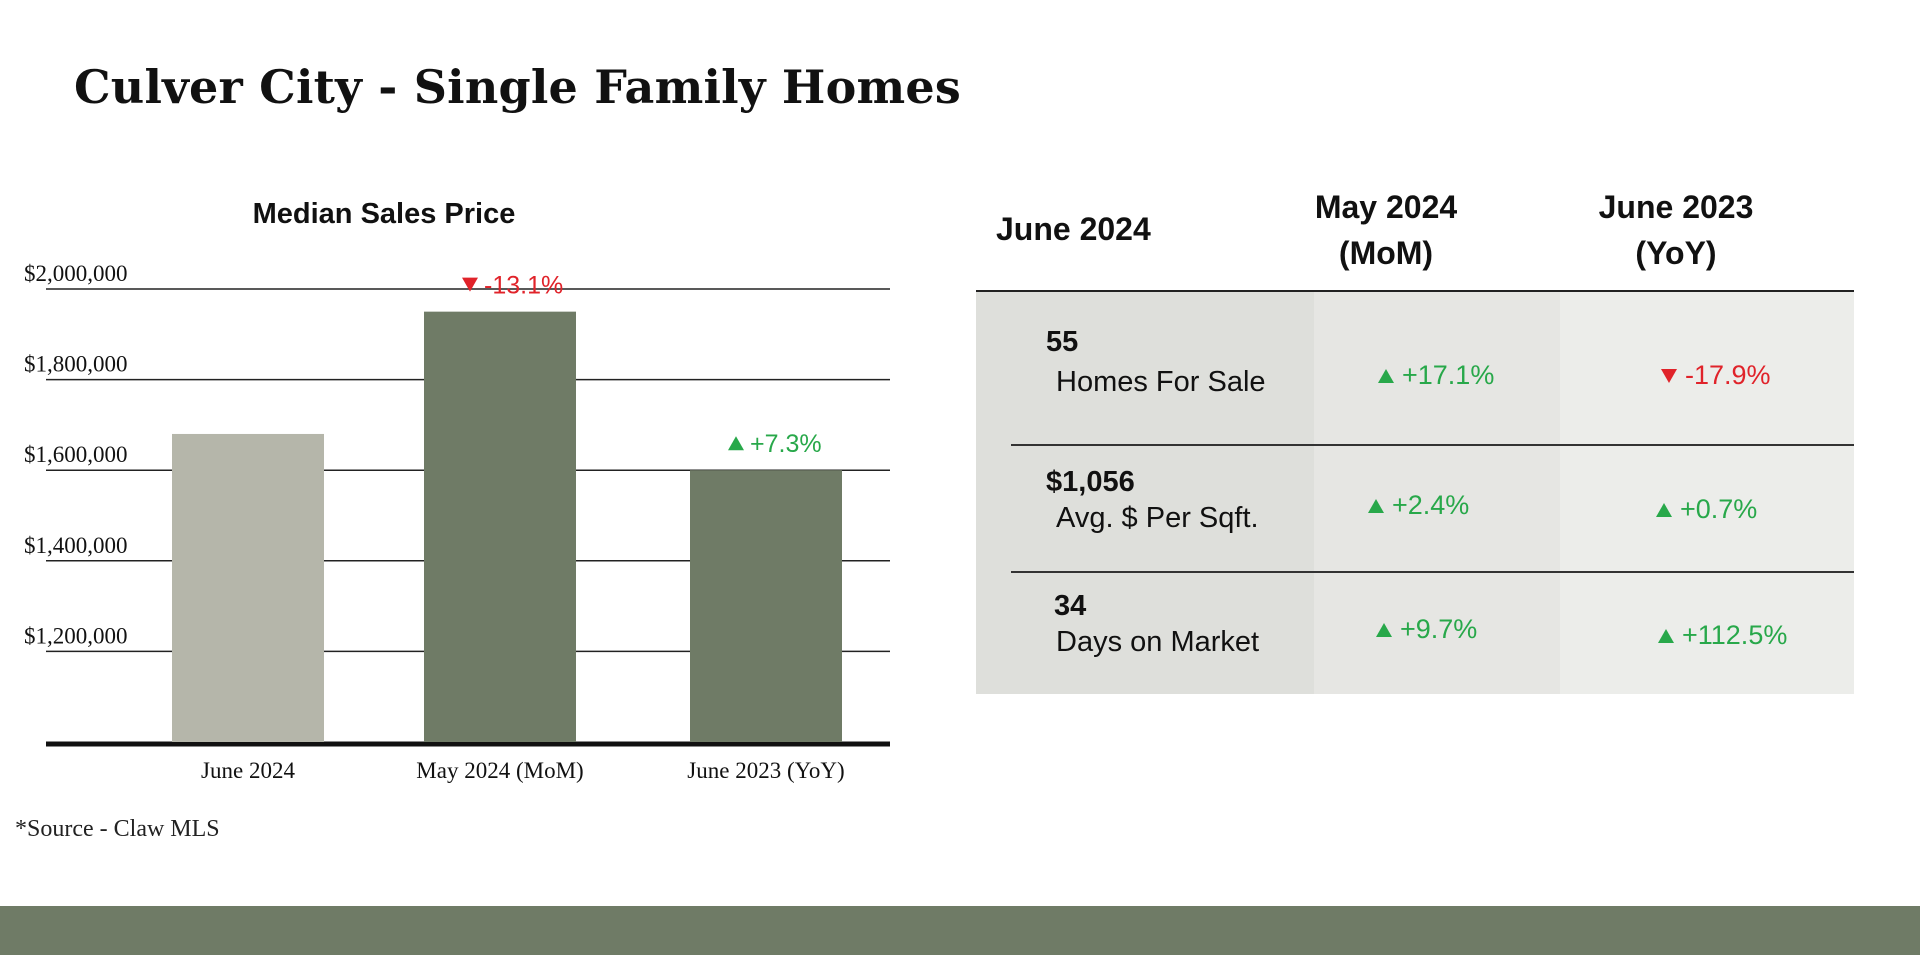 Image resolution: width=1920 pixels, height=955 pixels. I want to click on table-header: June 2024 May 2024 (MoM) June 2023 (YoY), so click(1415, 235).